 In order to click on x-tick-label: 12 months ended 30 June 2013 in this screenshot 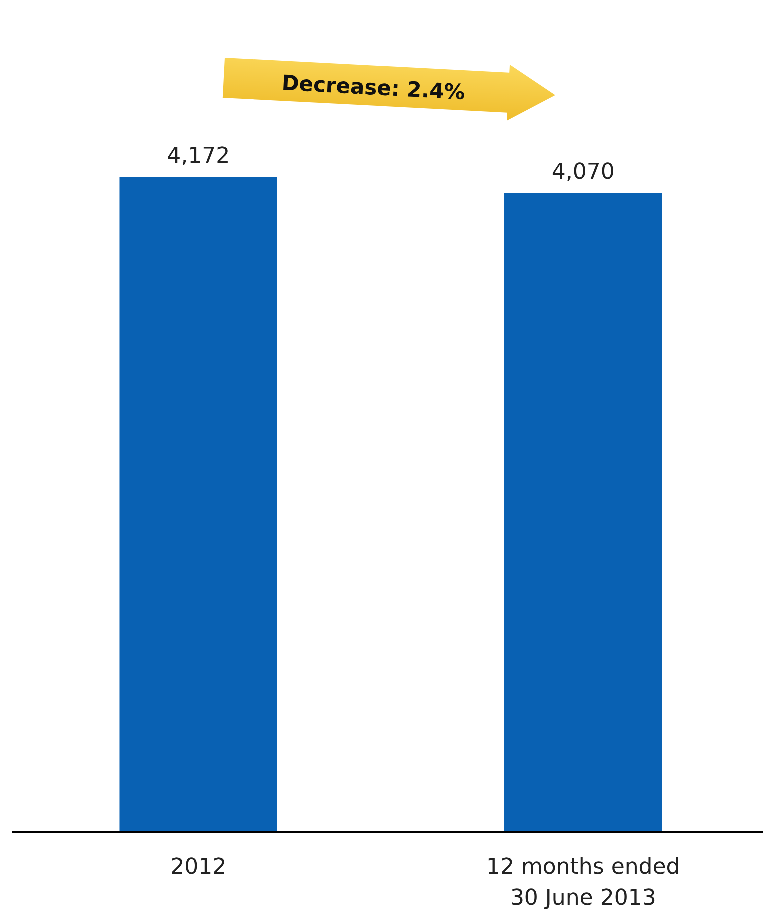, I will do `click(583, 883)`.